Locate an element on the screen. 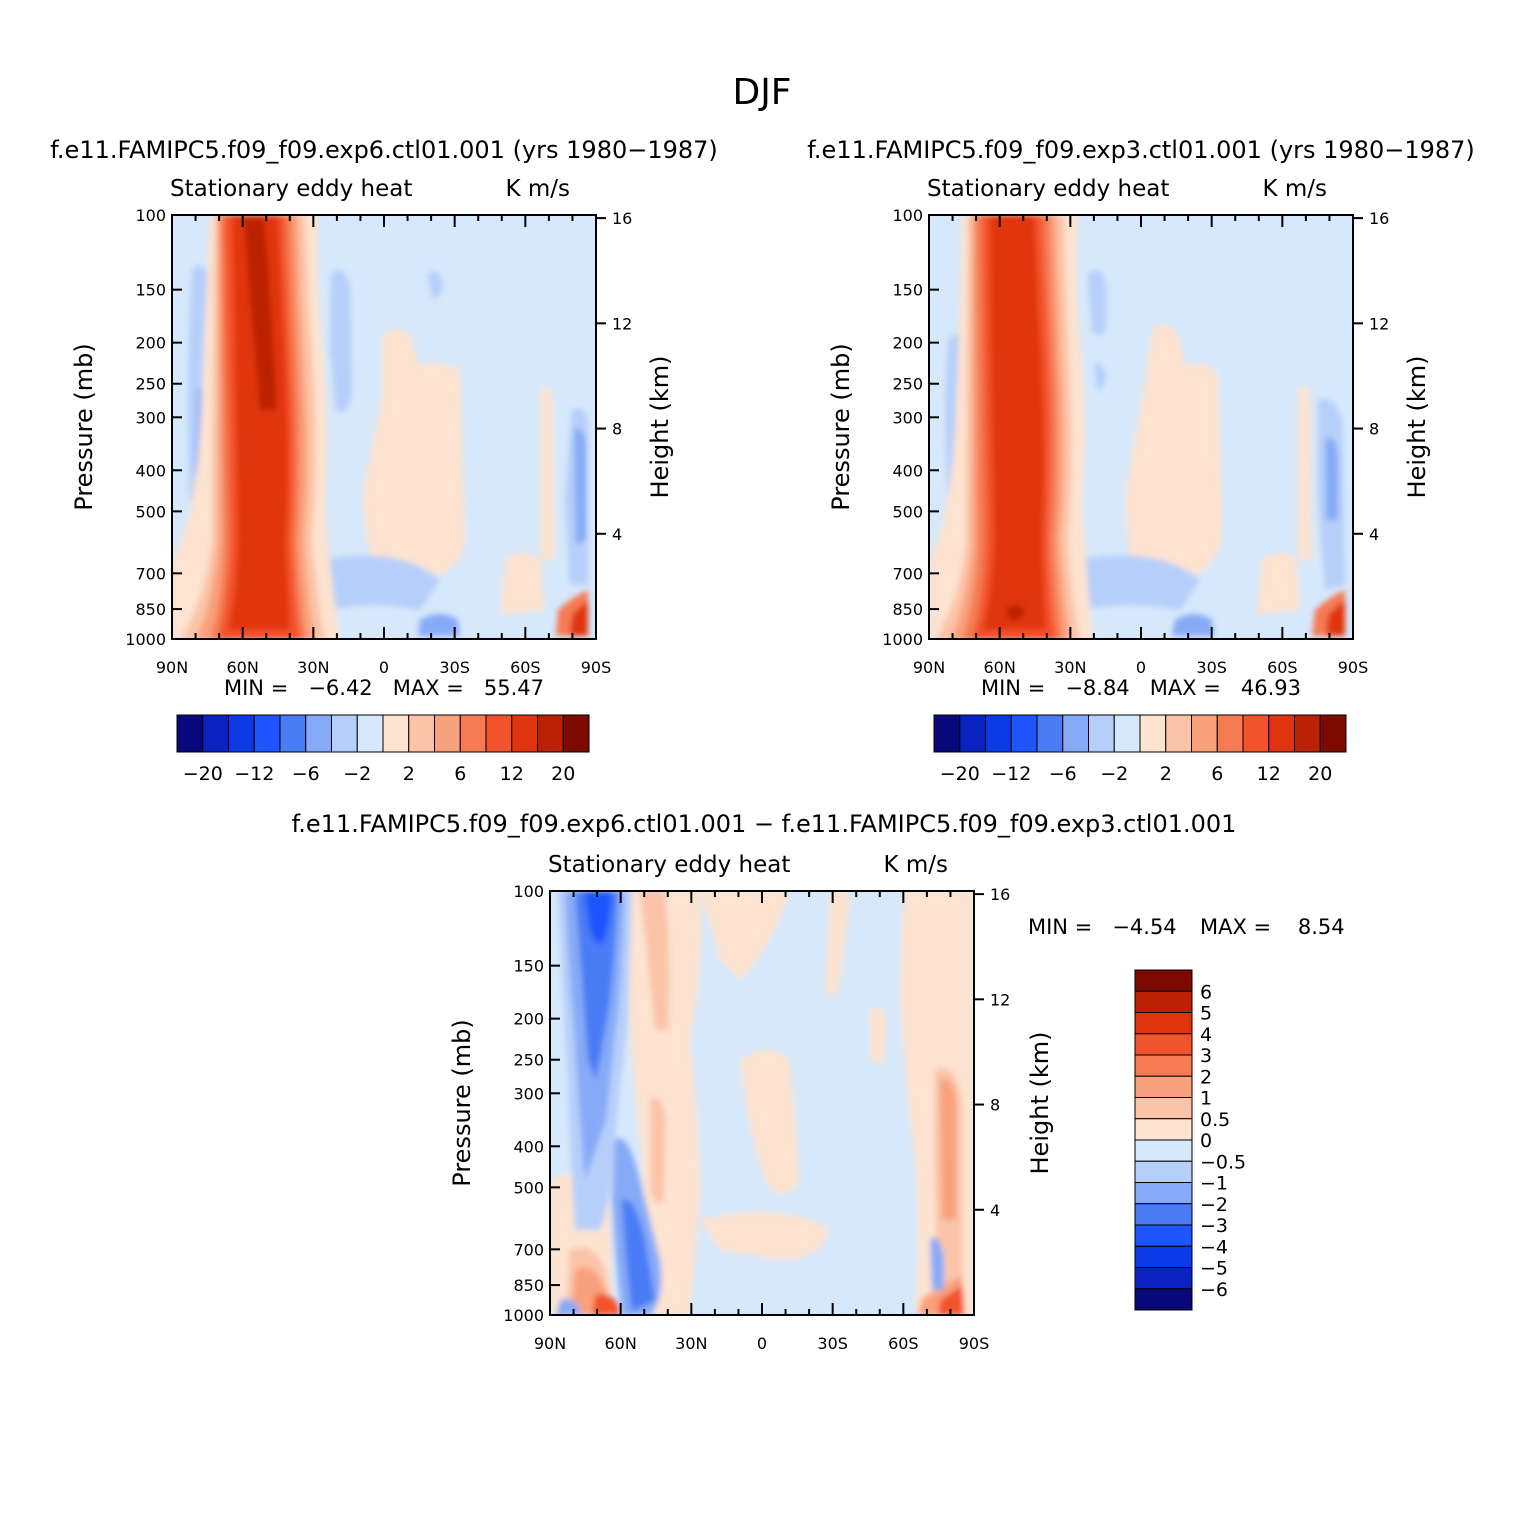 This screenshot has height=1524, width=1524. panel-diff-ylabel-right: Height (km) is located at coordinates (1040, 1103).